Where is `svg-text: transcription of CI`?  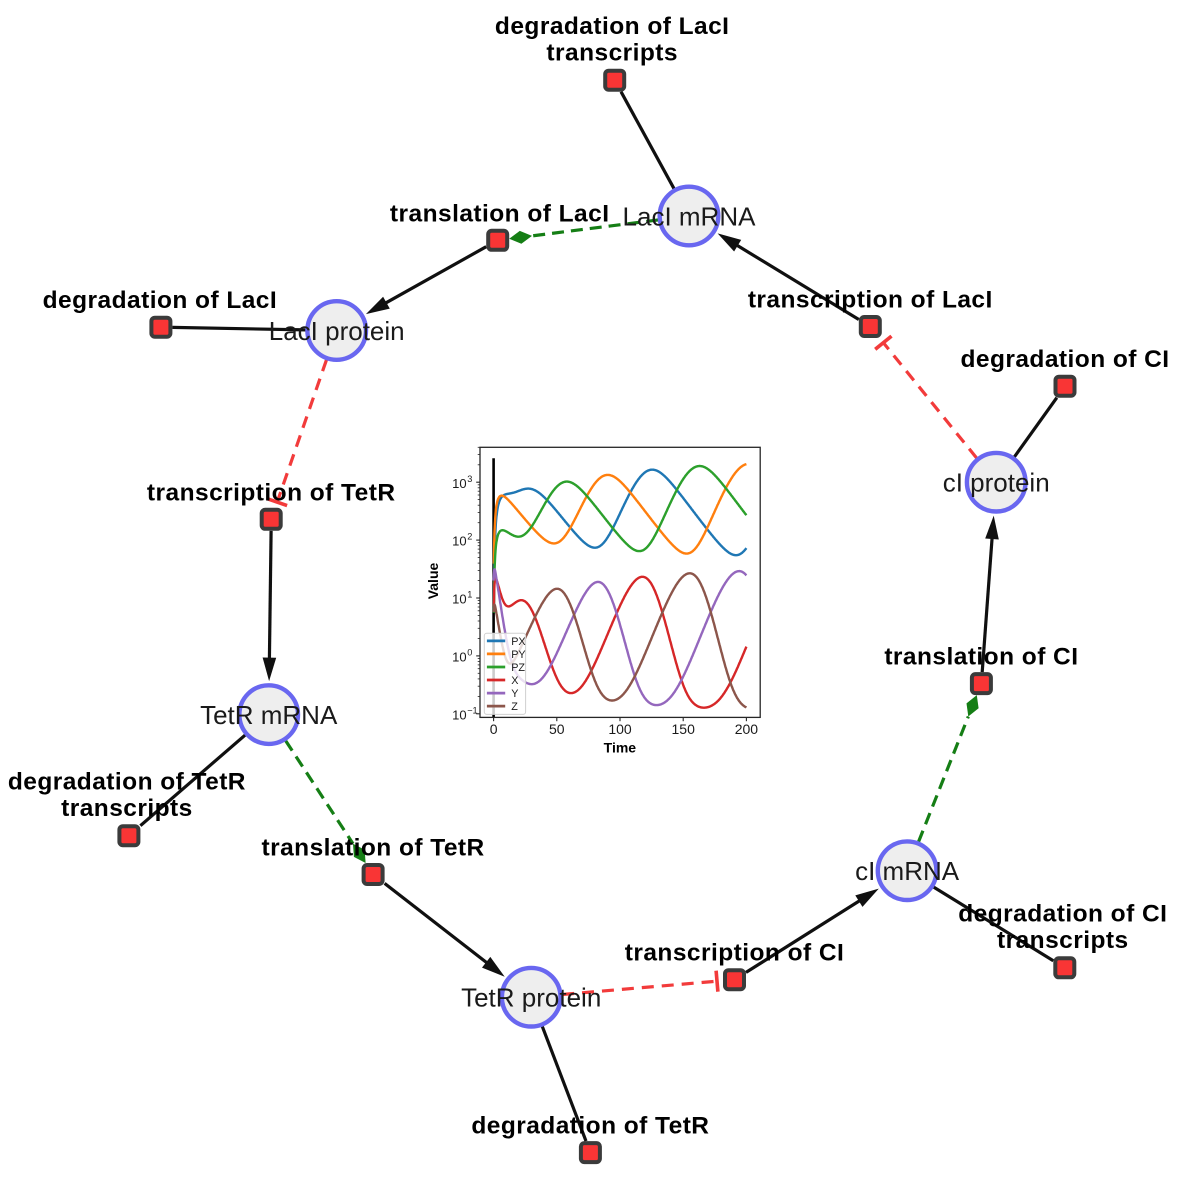 svg-text: transcription of CI is located at coordinates (735, 953).